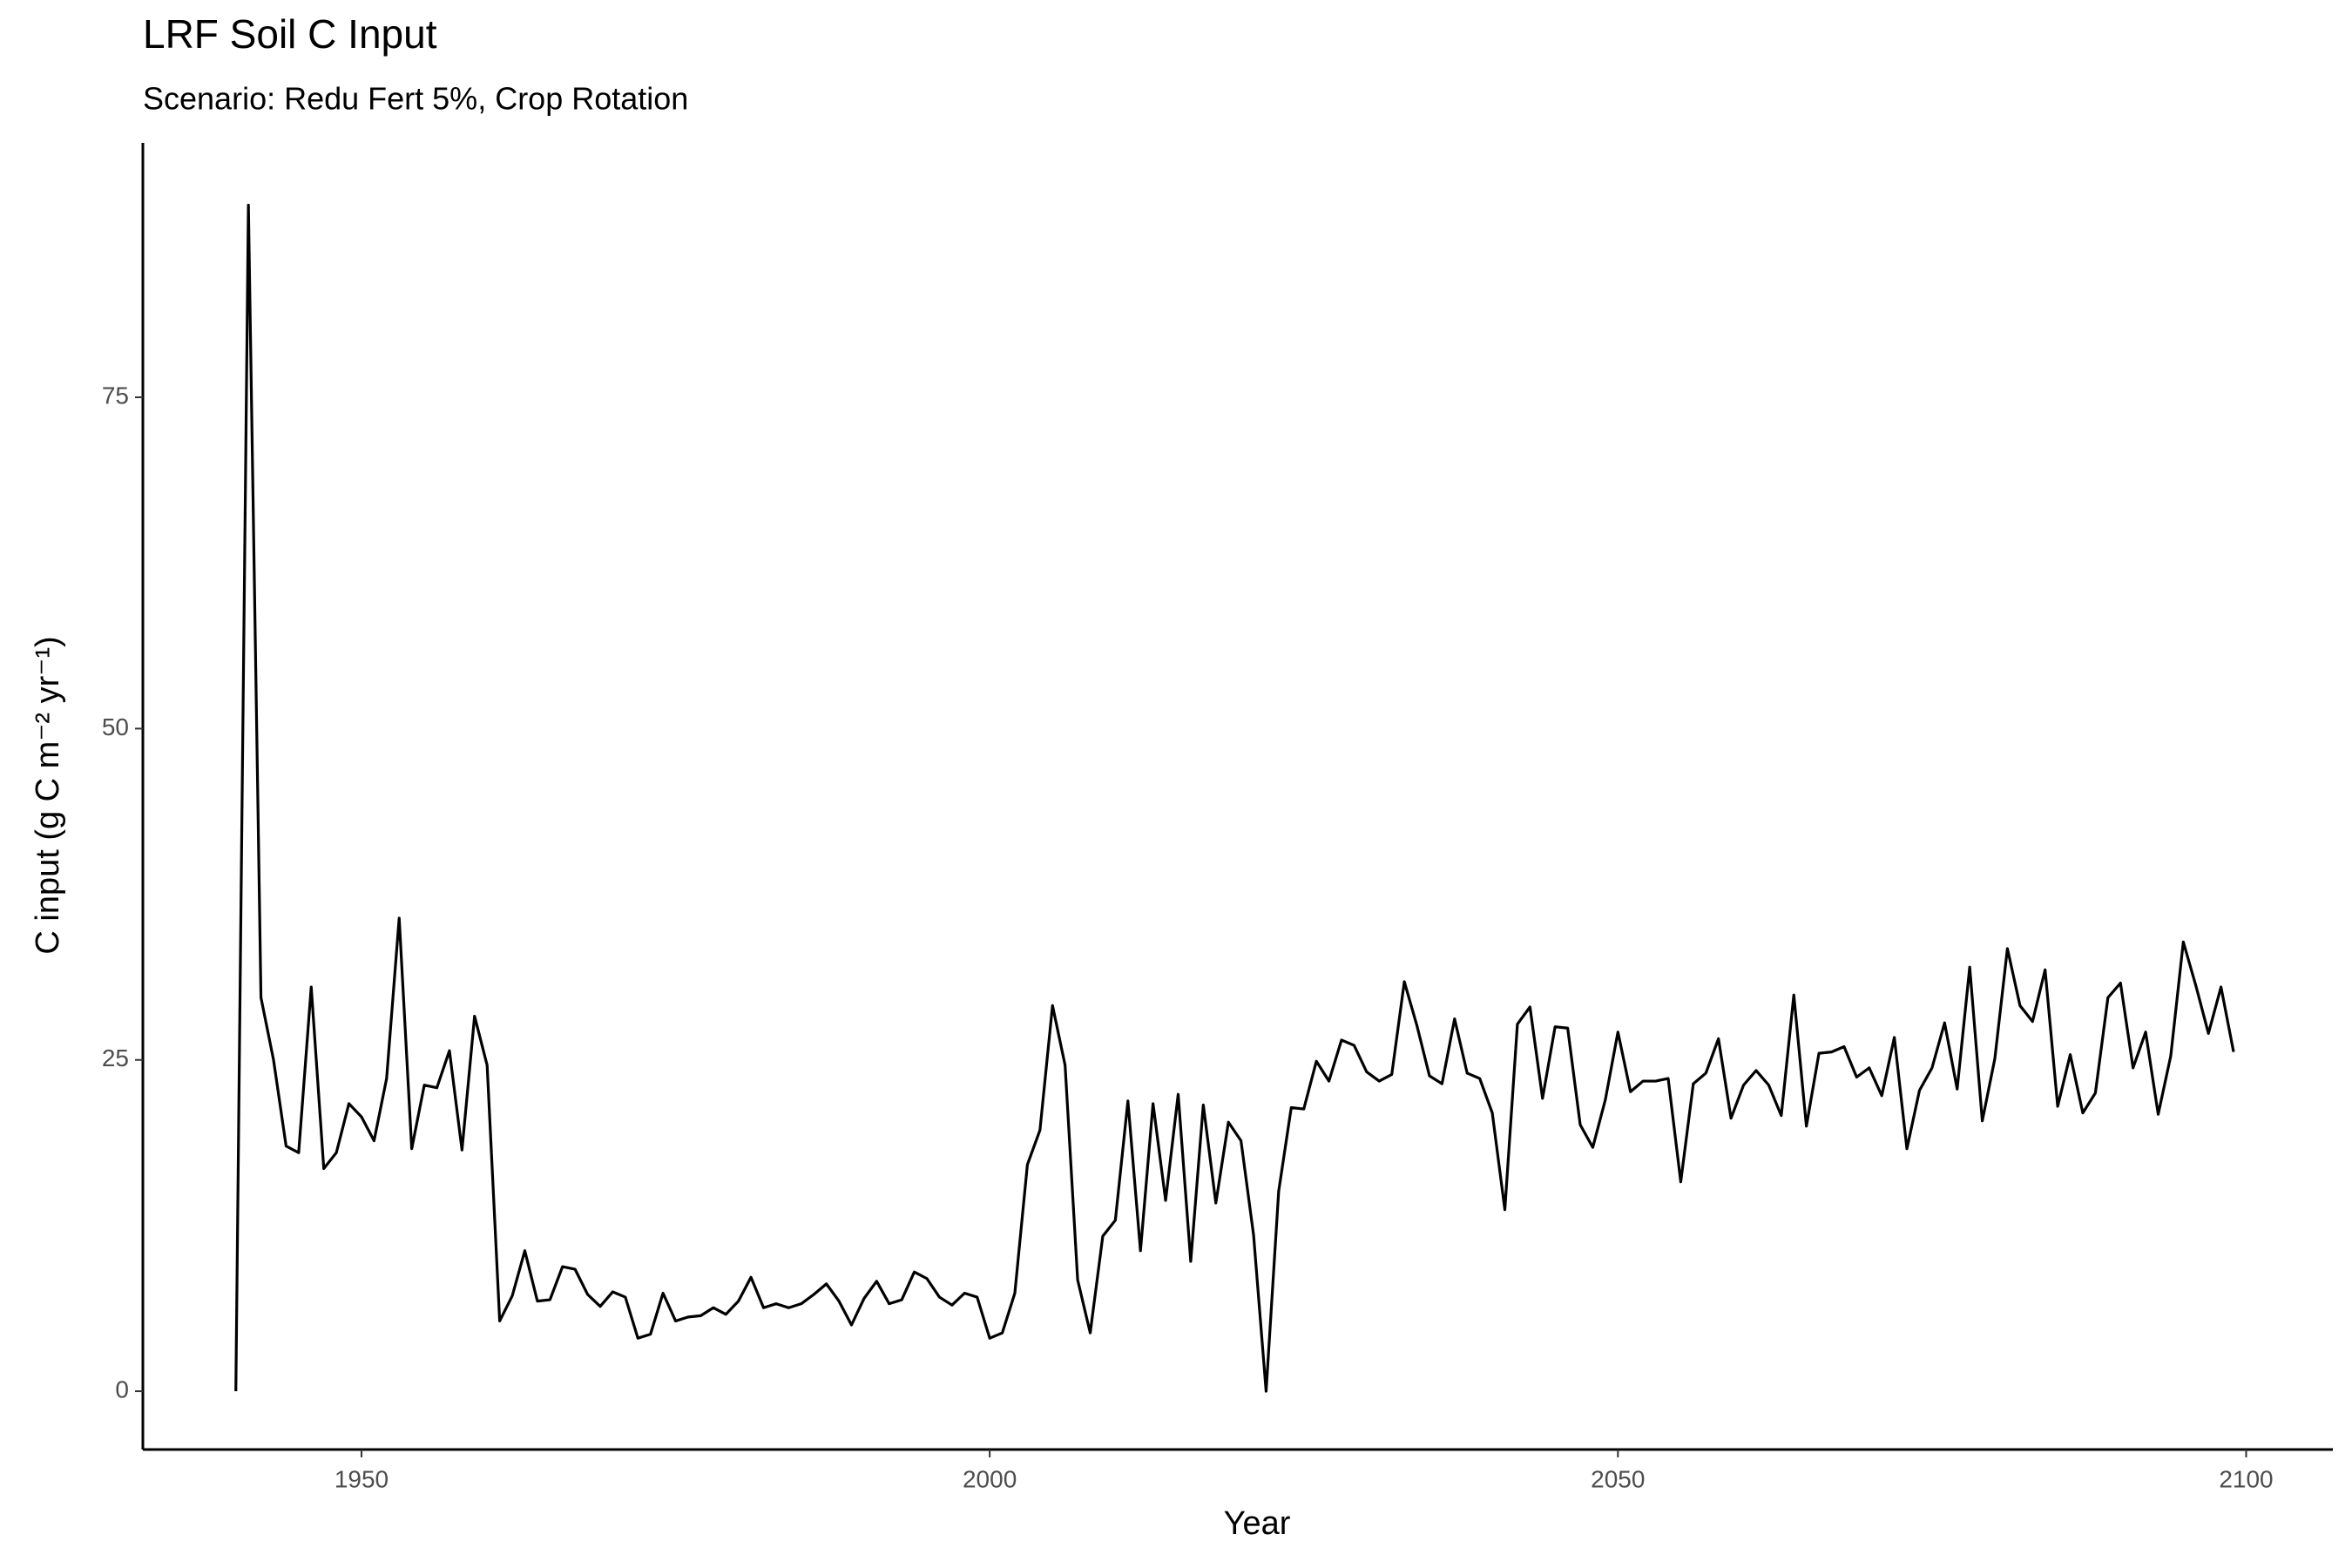 The width and height of the screenshot is (2352, 1568). I want to click on chart-subtitle: Scenario: Redu Fert 5%, Crop Rotation, so click(415, 99).